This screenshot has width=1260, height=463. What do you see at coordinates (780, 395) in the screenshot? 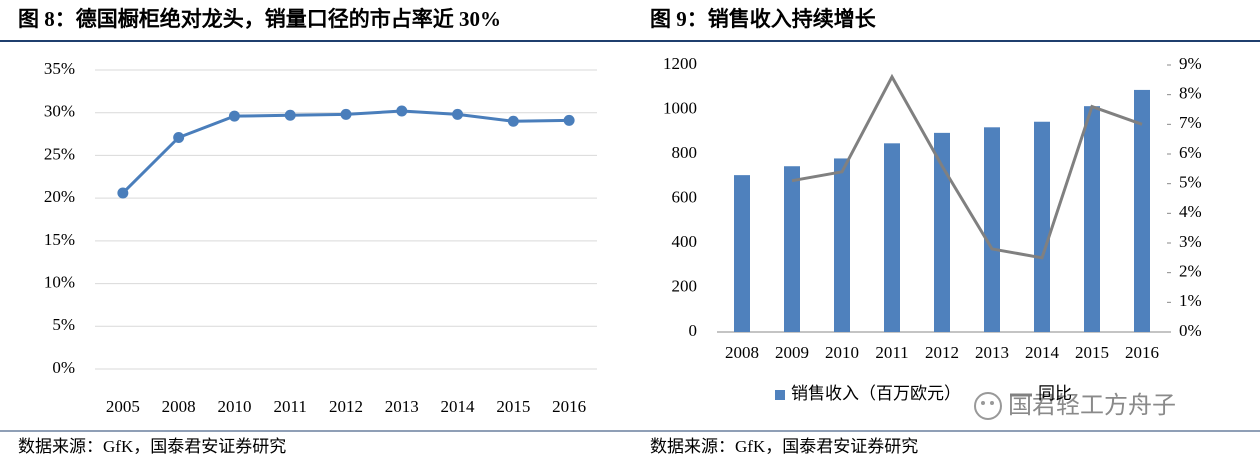
I see `legend-swatch` at bounding box center [780, 395].